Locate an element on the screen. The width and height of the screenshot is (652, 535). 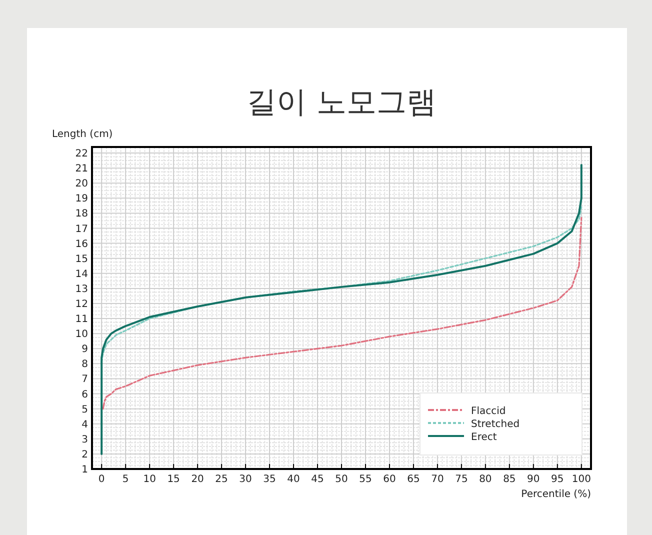
x-tick-label: 95 is located at coordinates (557, 479).